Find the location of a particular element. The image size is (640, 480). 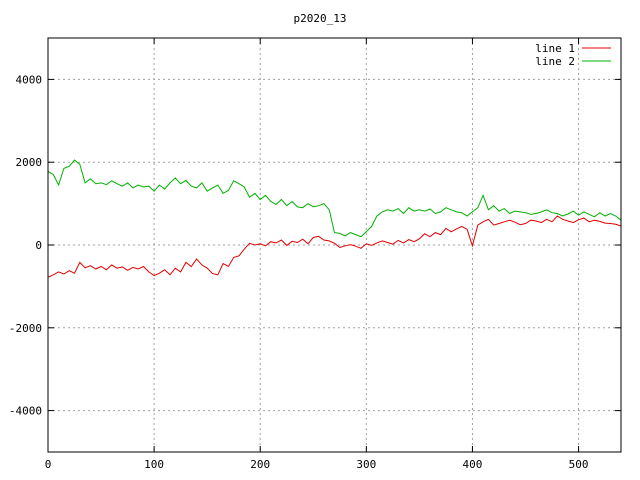

legend: line 1 line 2 is located at coordinates (573, 55).